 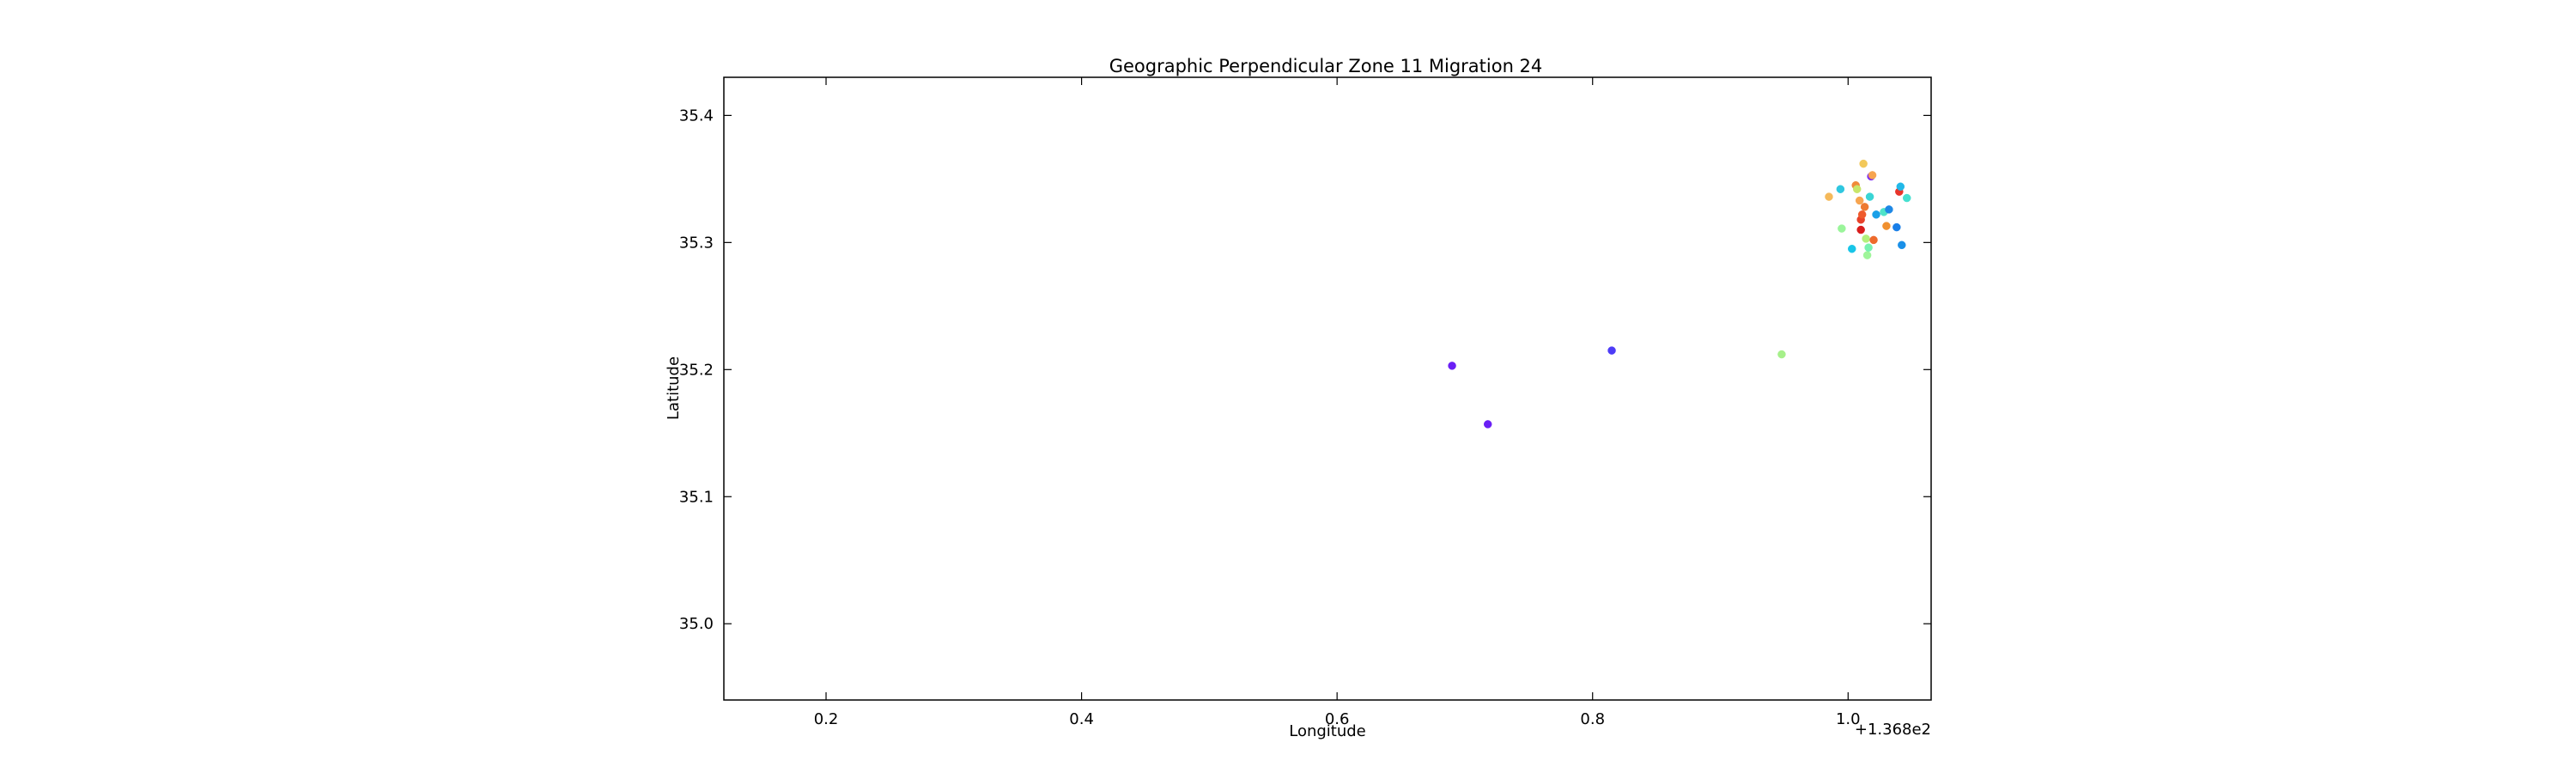 What do you see at coordinates (696, 116) in the screenshot?
I see `y-tick-label: 35.4` at bounding box center [696, 116].